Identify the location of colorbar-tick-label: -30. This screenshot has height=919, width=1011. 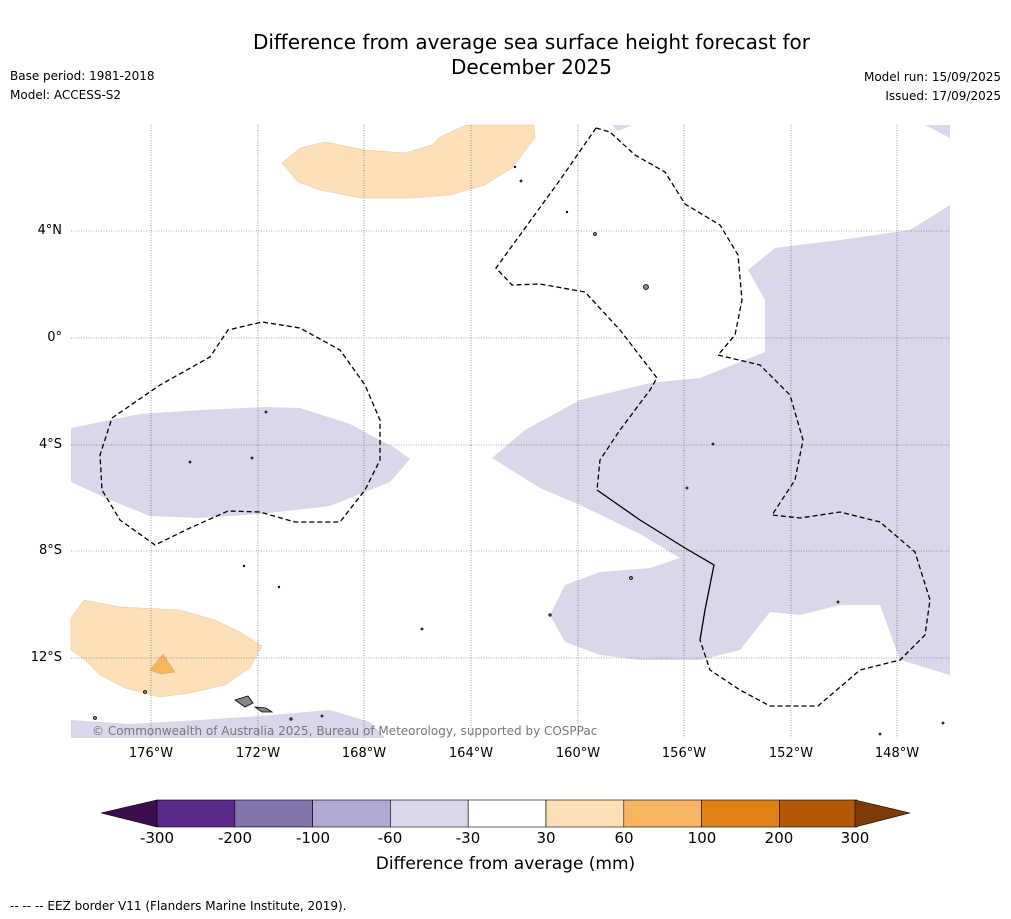
(468, 838).